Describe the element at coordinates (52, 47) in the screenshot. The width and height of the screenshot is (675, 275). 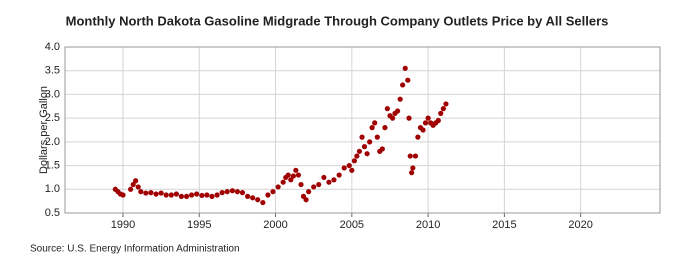
I see `y-tick-label: 4.0` at that location.